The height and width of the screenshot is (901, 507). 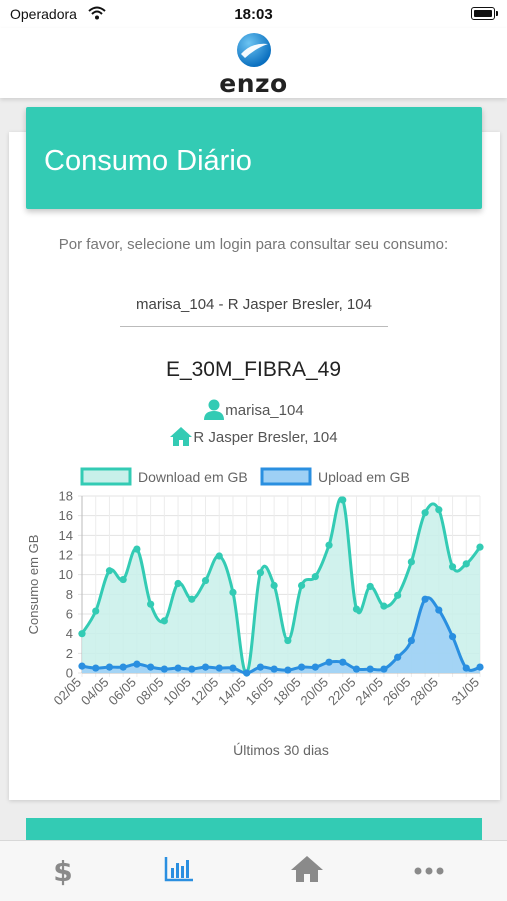 I want to click on tab-bar: $, so click(x=253, y=870).